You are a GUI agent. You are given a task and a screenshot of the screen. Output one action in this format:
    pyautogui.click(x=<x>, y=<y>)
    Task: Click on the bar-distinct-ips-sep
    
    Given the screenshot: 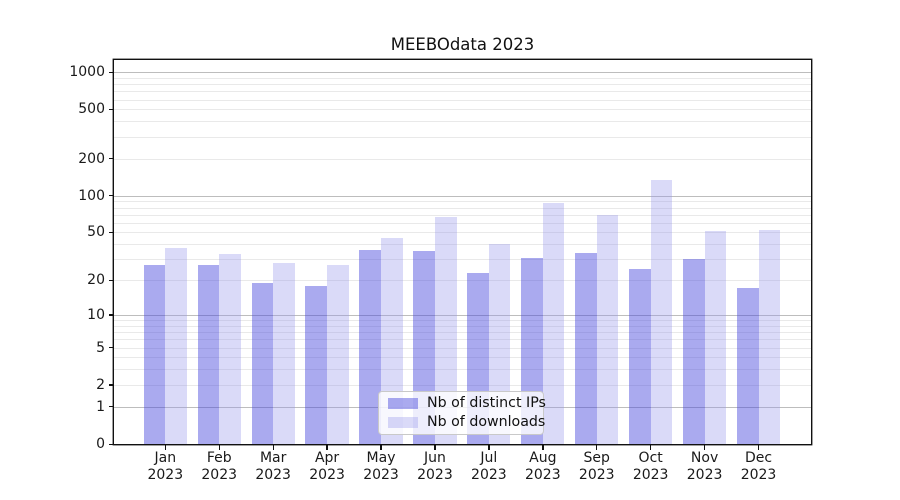 What is the action you would take?
    pyautogui.click(x=586, y=348)
    